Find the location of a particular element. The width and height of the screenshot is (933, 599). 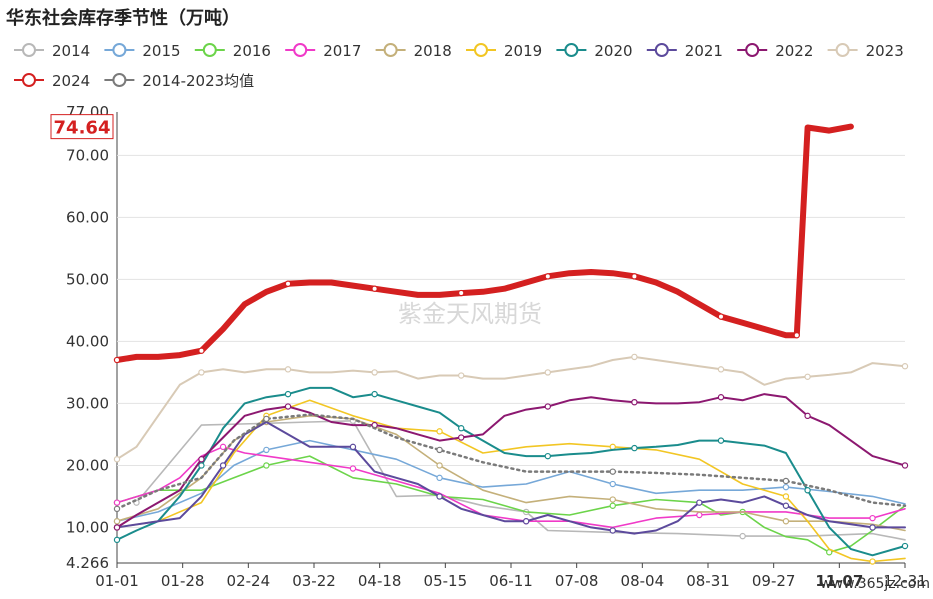

y-tick-label: 60.00 is located at coordinates (87, 217).